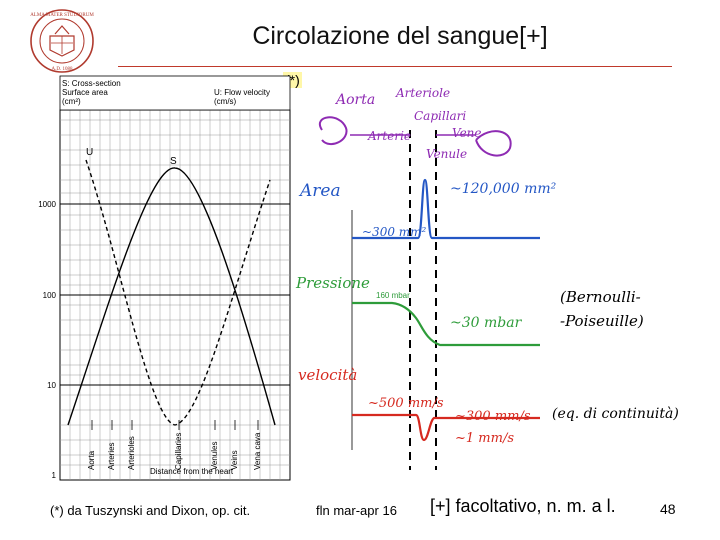 Image resolution: width=720 pixels, height=540 pixels. I want to click on annotation-arteriole: Arteriole, so click(422, 93).